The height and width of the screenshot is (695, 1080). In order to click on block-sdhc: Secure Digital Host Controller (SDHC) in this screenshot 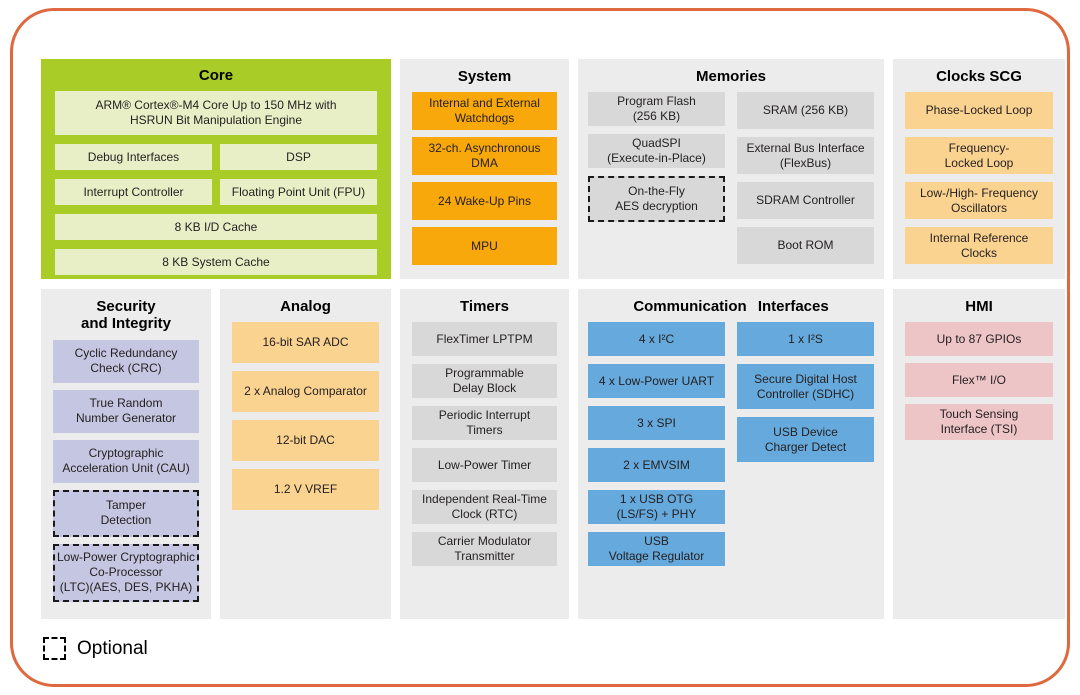, I will do `click(805, 387)`.